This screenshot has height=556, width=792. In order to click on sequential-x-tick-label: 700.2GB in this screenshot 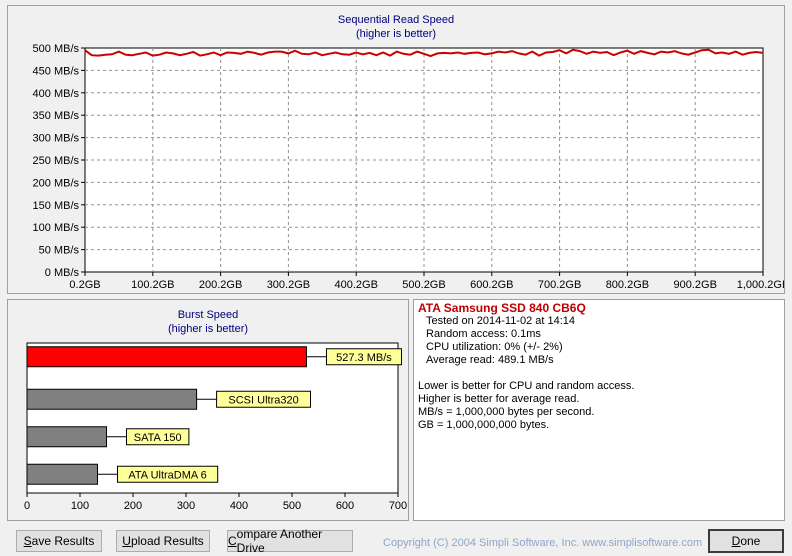, I will do `click(559, 285)`.